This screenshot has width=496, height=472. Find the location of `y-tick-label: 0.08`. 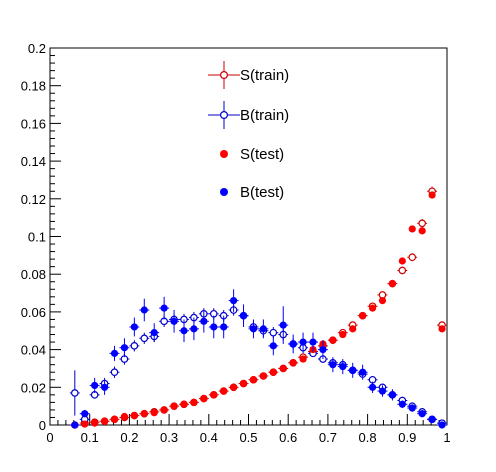

y-tick-label: 0.08 is located at coordinates (33, 274).